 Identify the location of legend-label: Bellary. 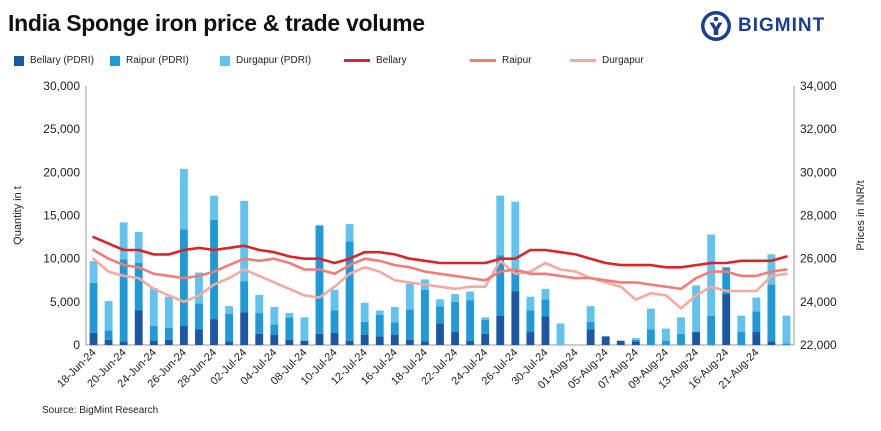
(391, 60).